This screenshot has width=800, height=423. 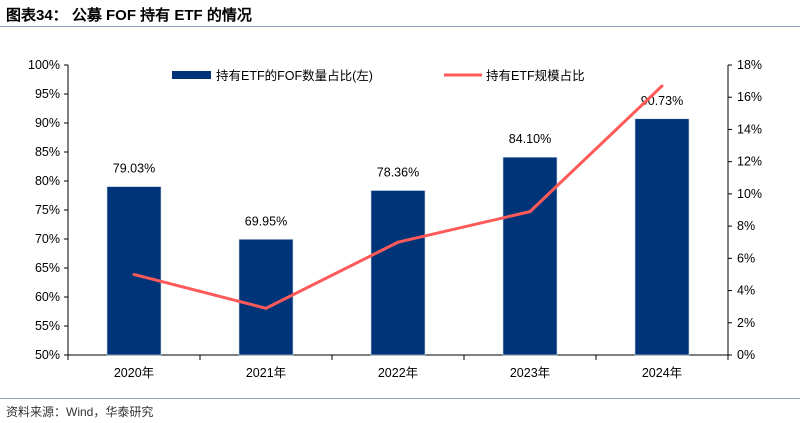 What do you see at coordinates (47, 239) in the screenshot?
I see `left-tick-label: 70%` at bounding box center [47, 239].